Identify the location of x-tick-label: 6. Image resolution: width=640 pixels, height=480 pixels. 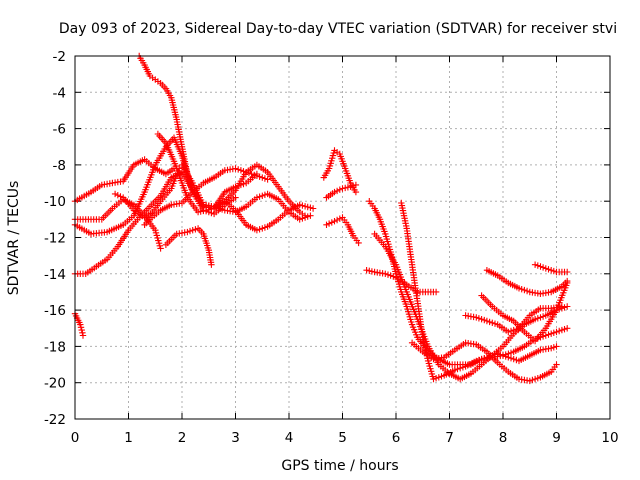
(396, 438).